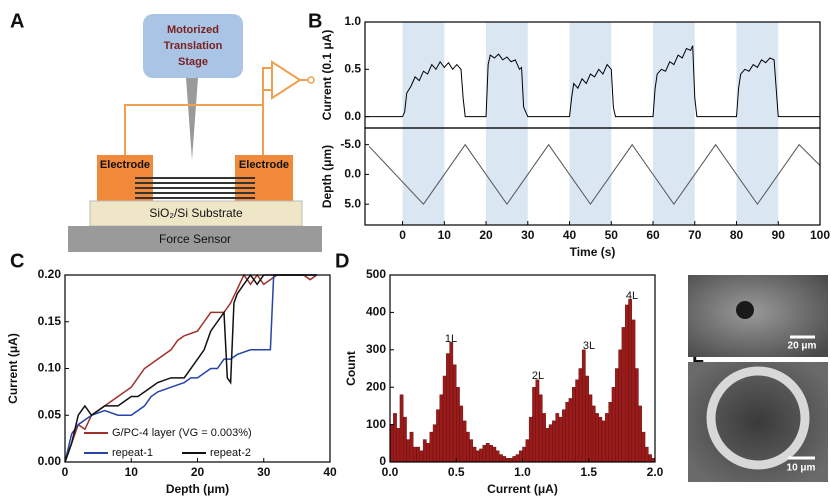  What do you see at coordinates (351, 368) in the screenshot?
I see `y-axis-label: Count` at bounding box center [351, 368].